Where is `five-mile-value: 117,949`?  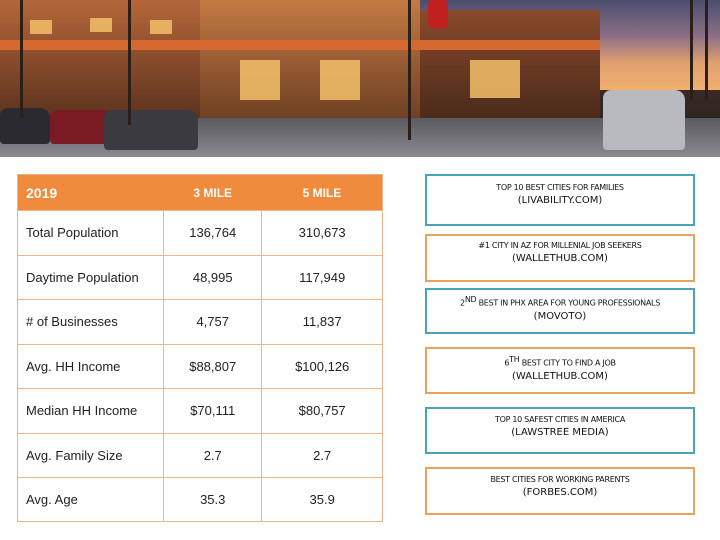
five-mile-value: 117,949 is located at coordinates (321, 277).